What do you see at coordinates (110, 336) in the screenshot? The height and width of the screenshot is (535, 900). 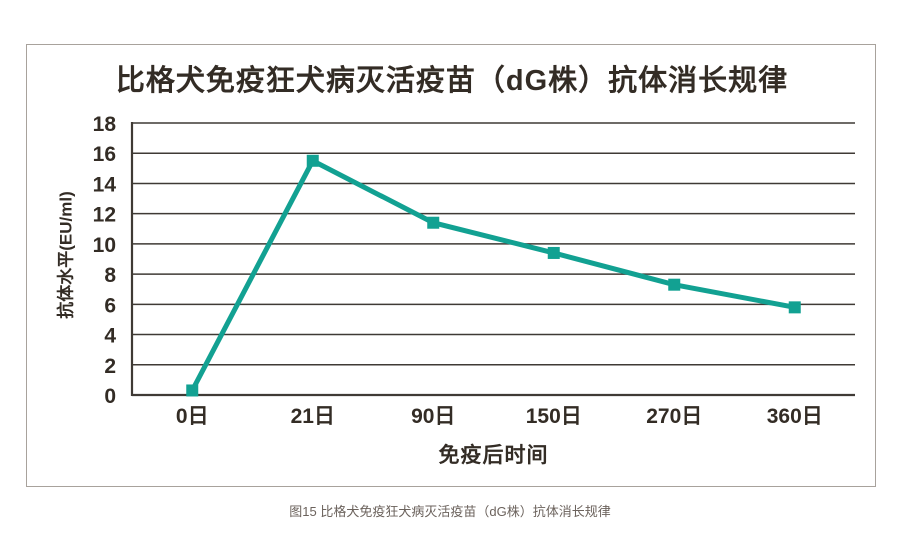 I see `y-tick-label: 4` at bounding box center [110, 336].